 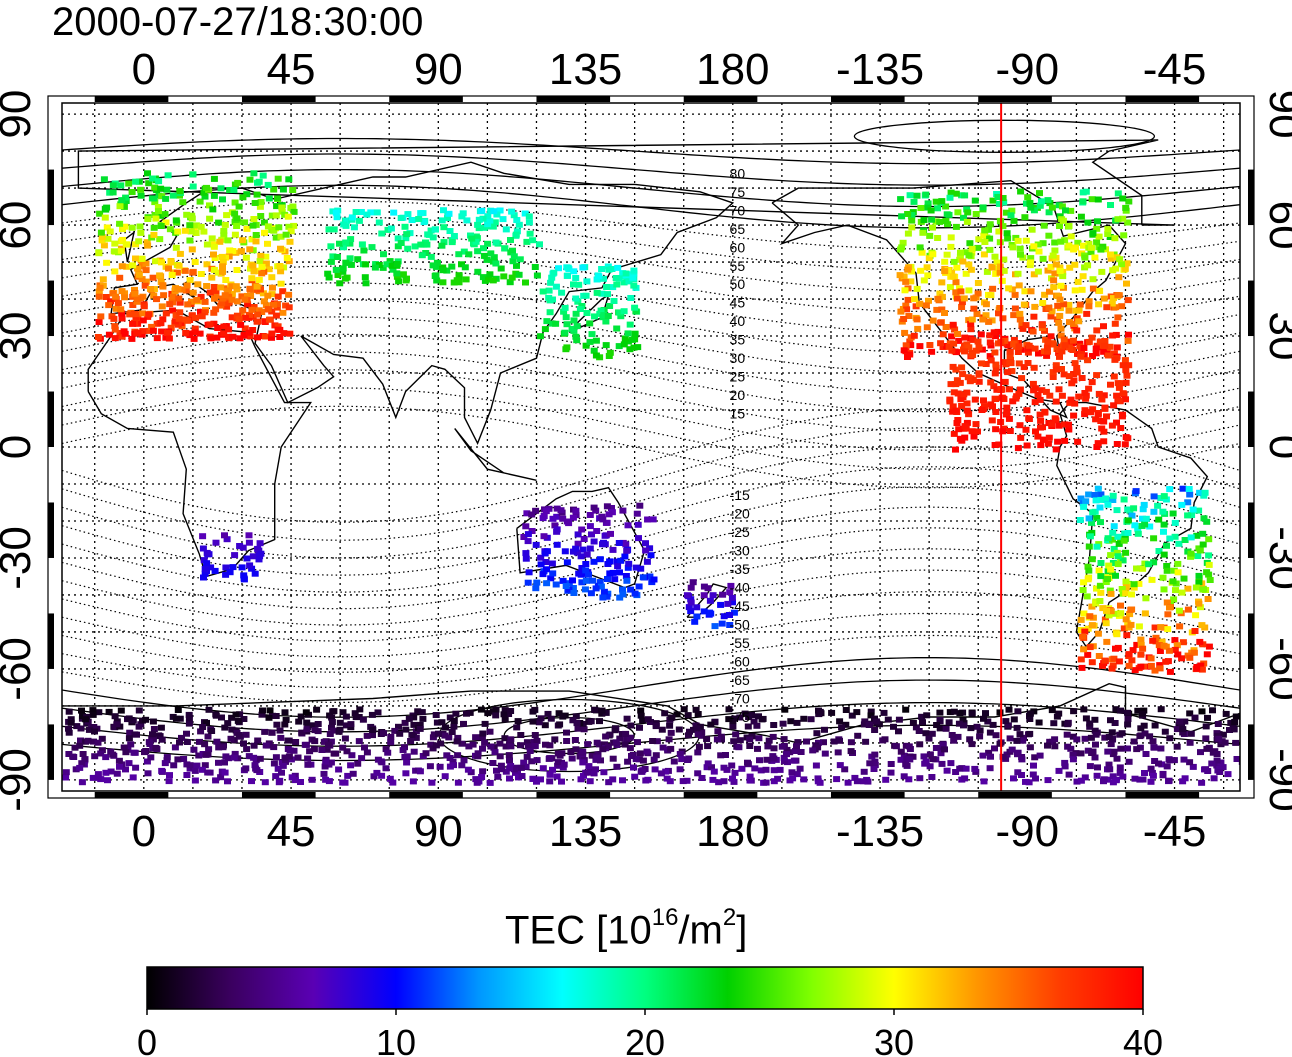 I want to click on lon-tick-label-bottom: 45, so click(x=291, y=831).